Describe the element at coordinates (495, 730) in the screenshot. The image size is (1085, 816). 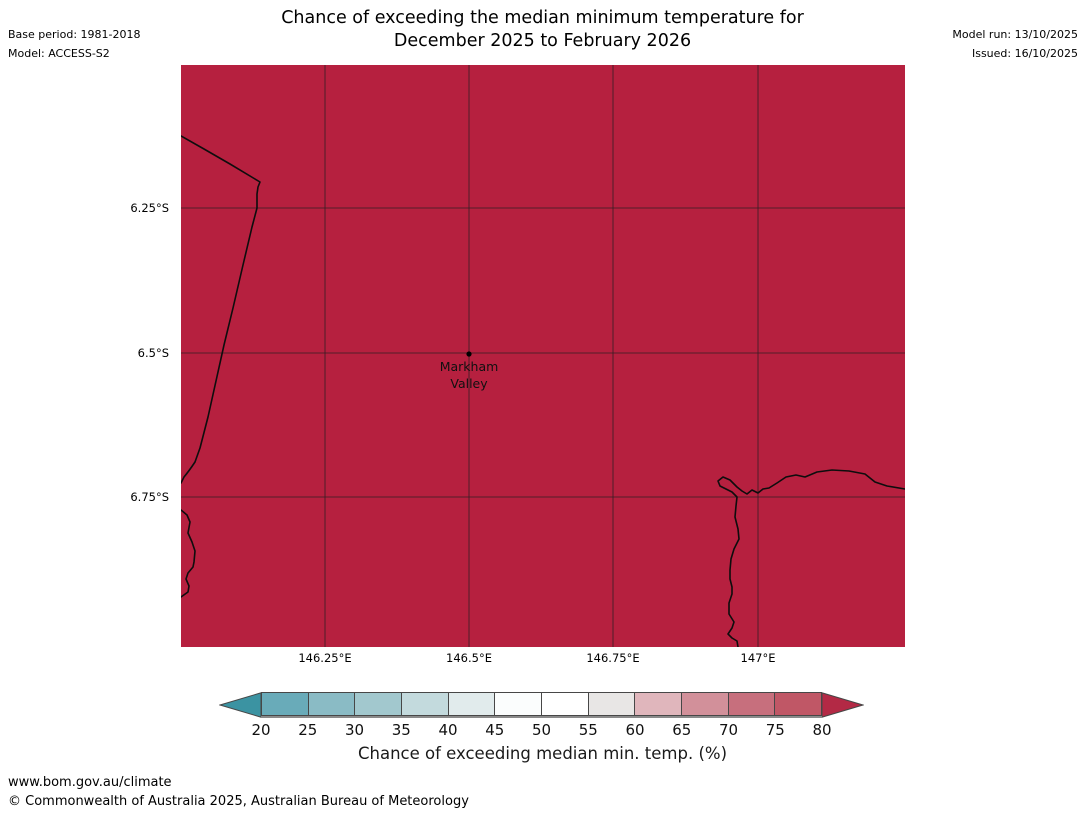
I see `colorbar-tick: 45` at that location.